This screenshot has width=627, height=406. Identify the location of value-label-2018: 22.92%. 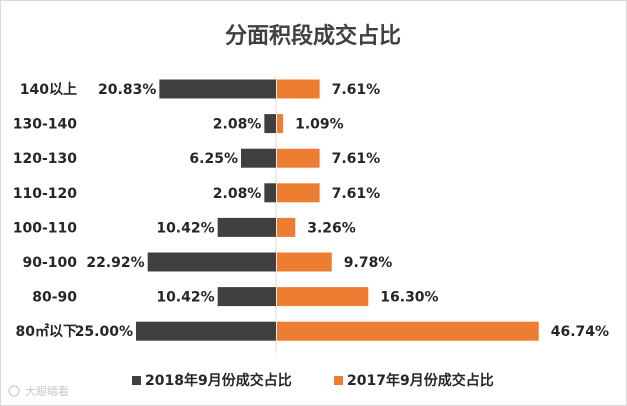
(115, 263).